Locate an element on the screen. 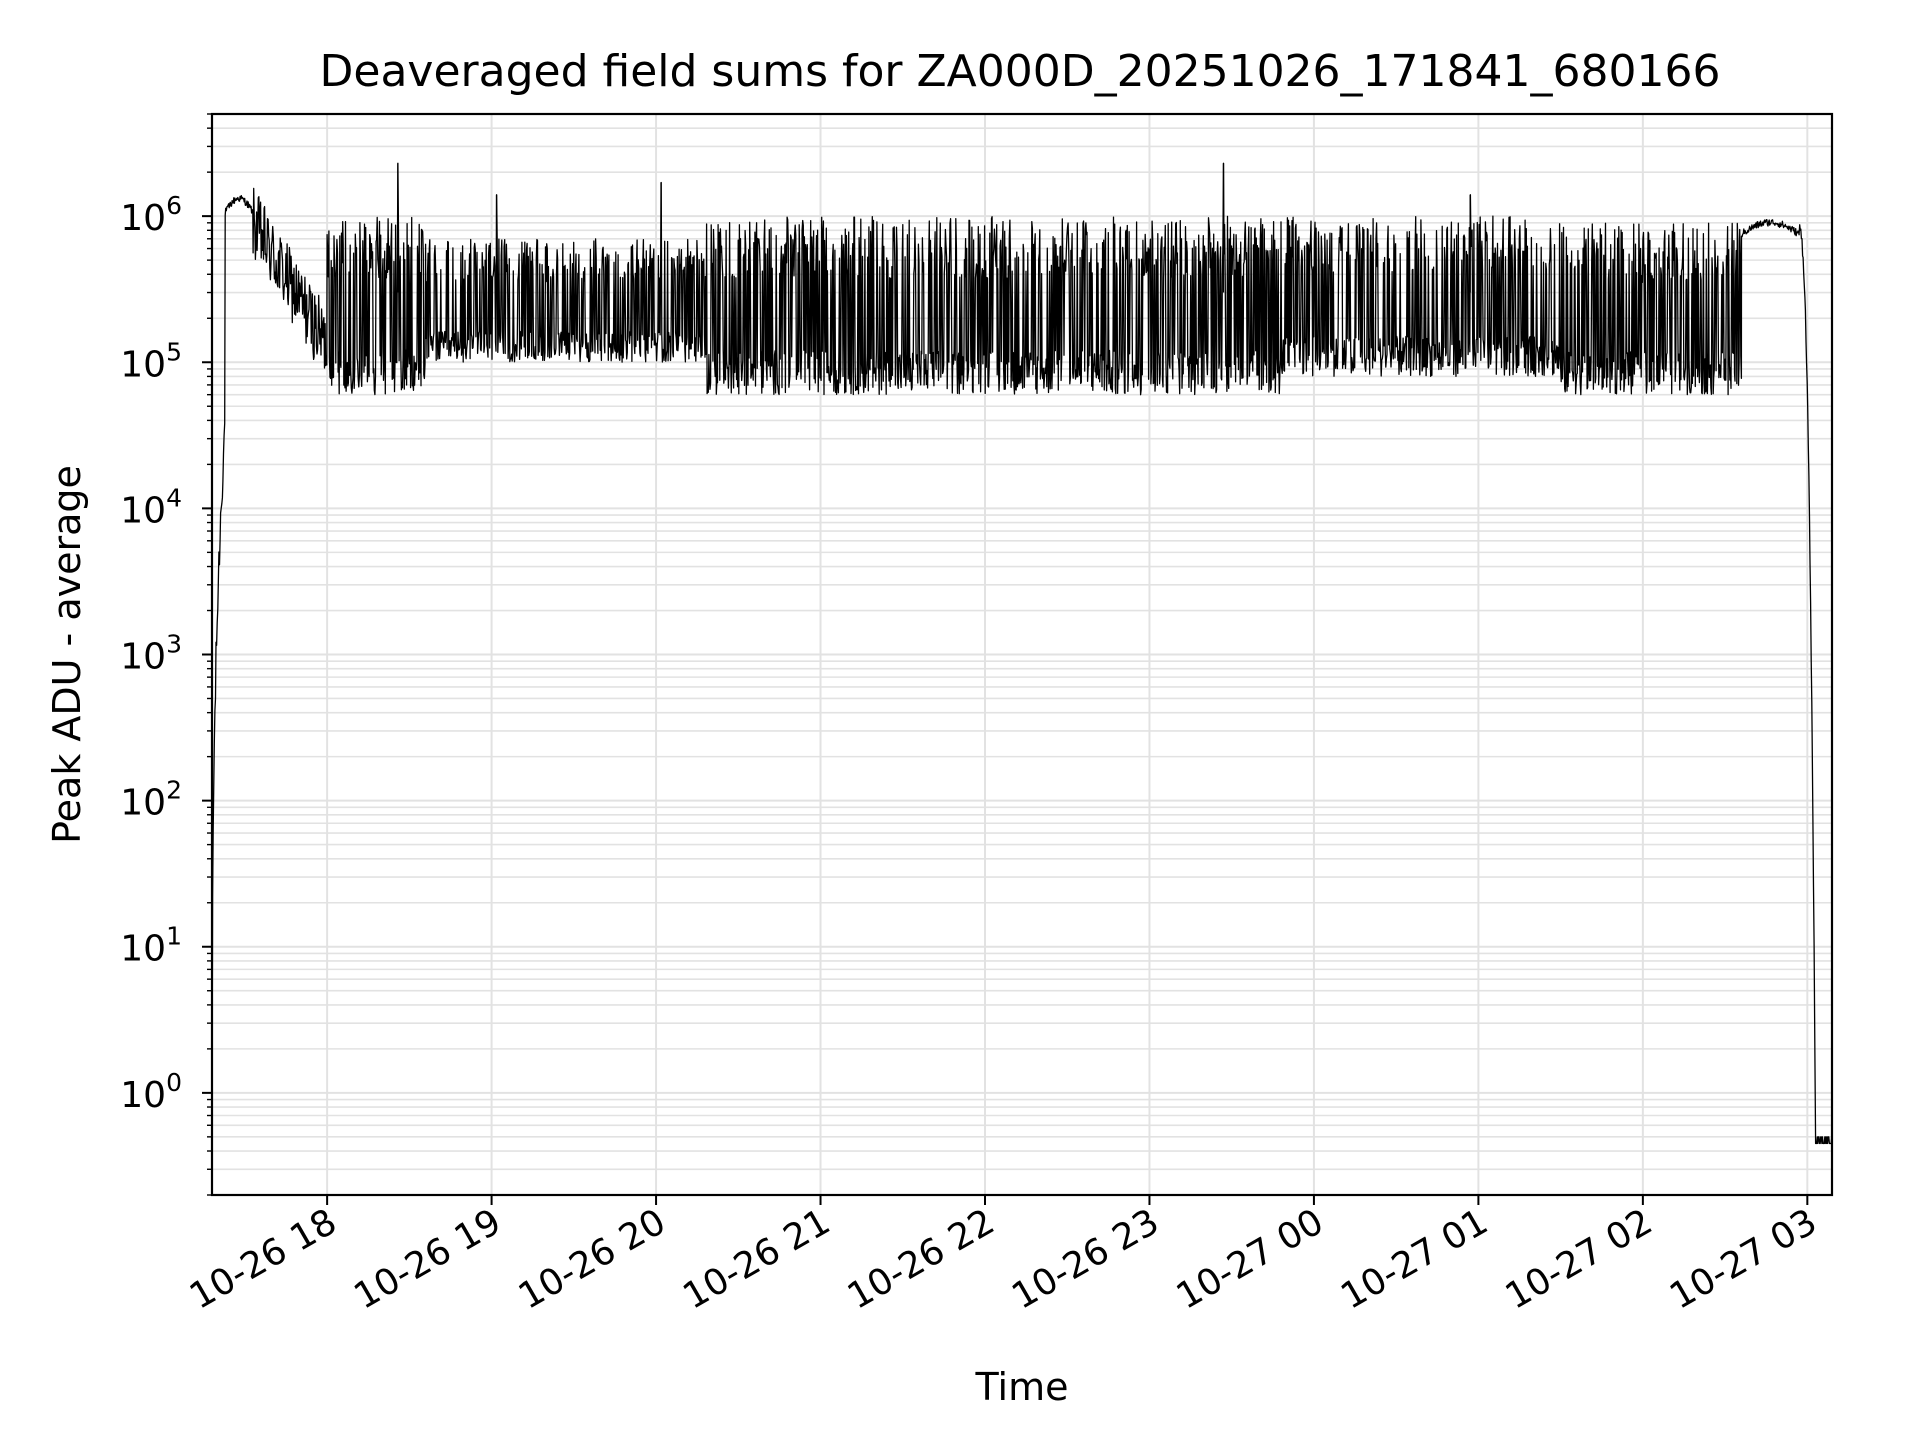 Image resolution: width=1920 pixels, height=1440 pixels. y-tick-label: 10² is located at coordinates (151, 800).